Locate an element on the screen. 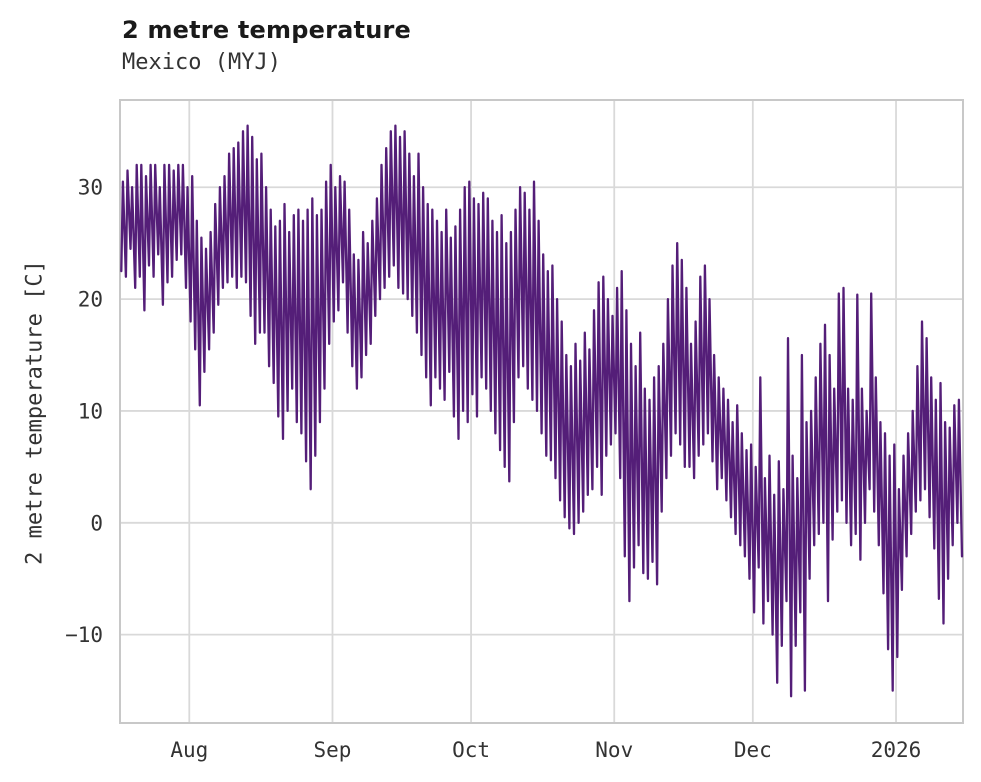 Image resolution: width=981 pixels, height=782 pixels. x-tick-label-Dec: Dec is located at coordinates (753, 750).